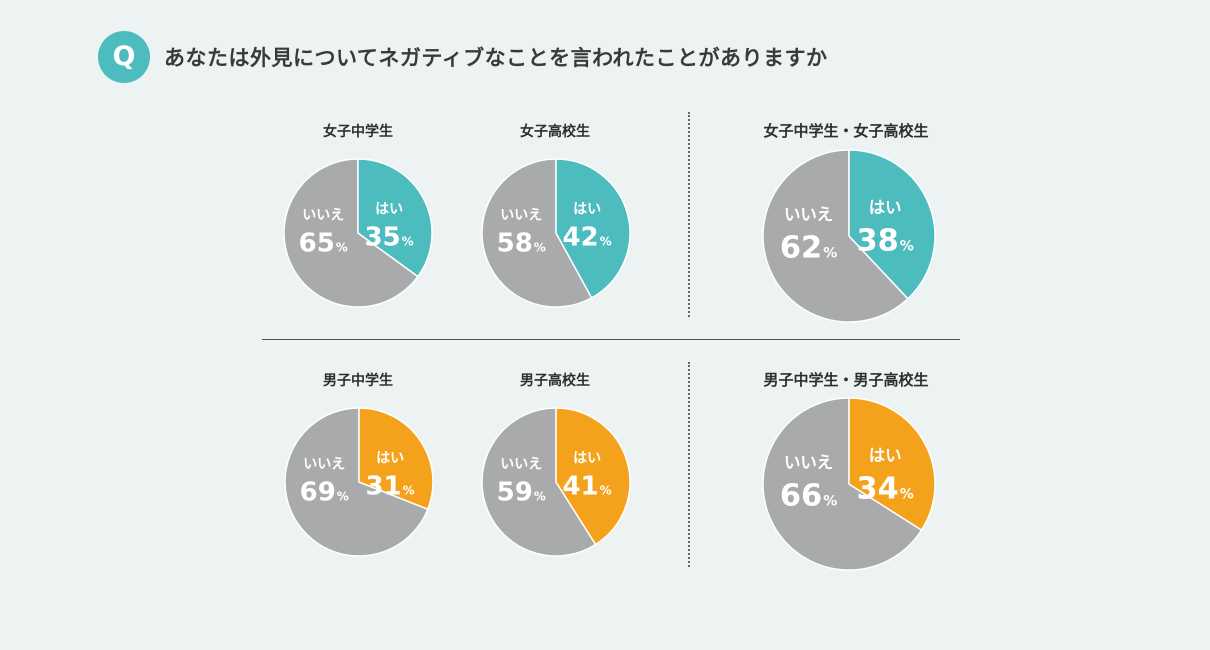 The image size is (1210, 650). I want to click on no-value: 69%, so click(324, 492).